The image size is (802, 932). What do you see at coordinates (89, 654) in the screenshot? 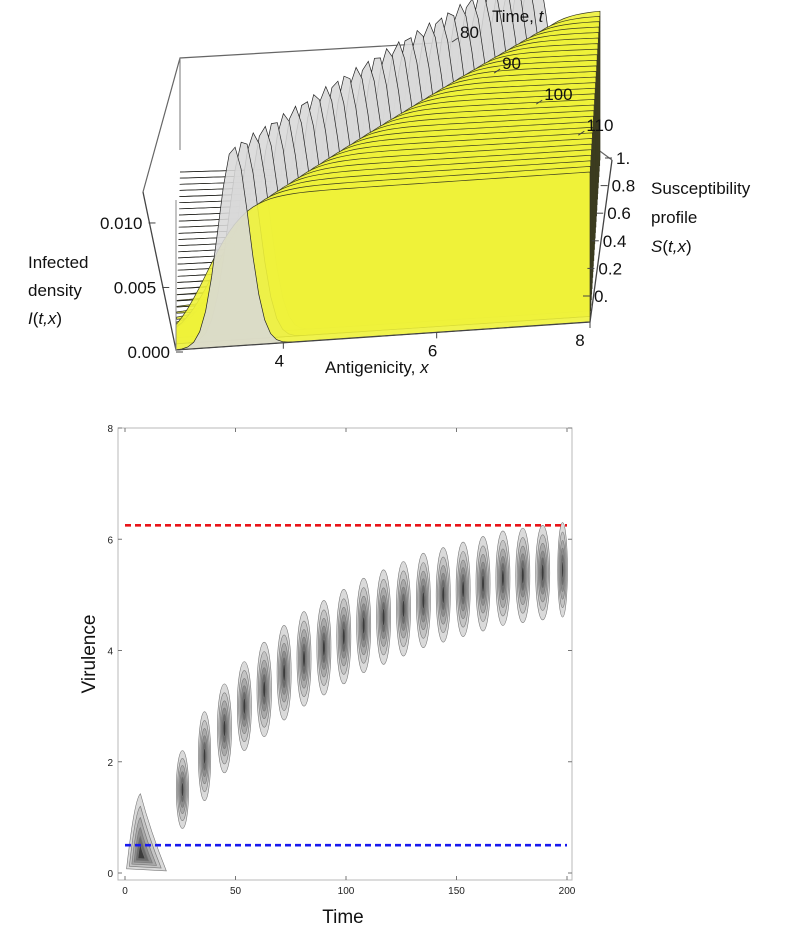
I see `y-axis-label-virulence: Virulence` at bounding box center [89, 654].